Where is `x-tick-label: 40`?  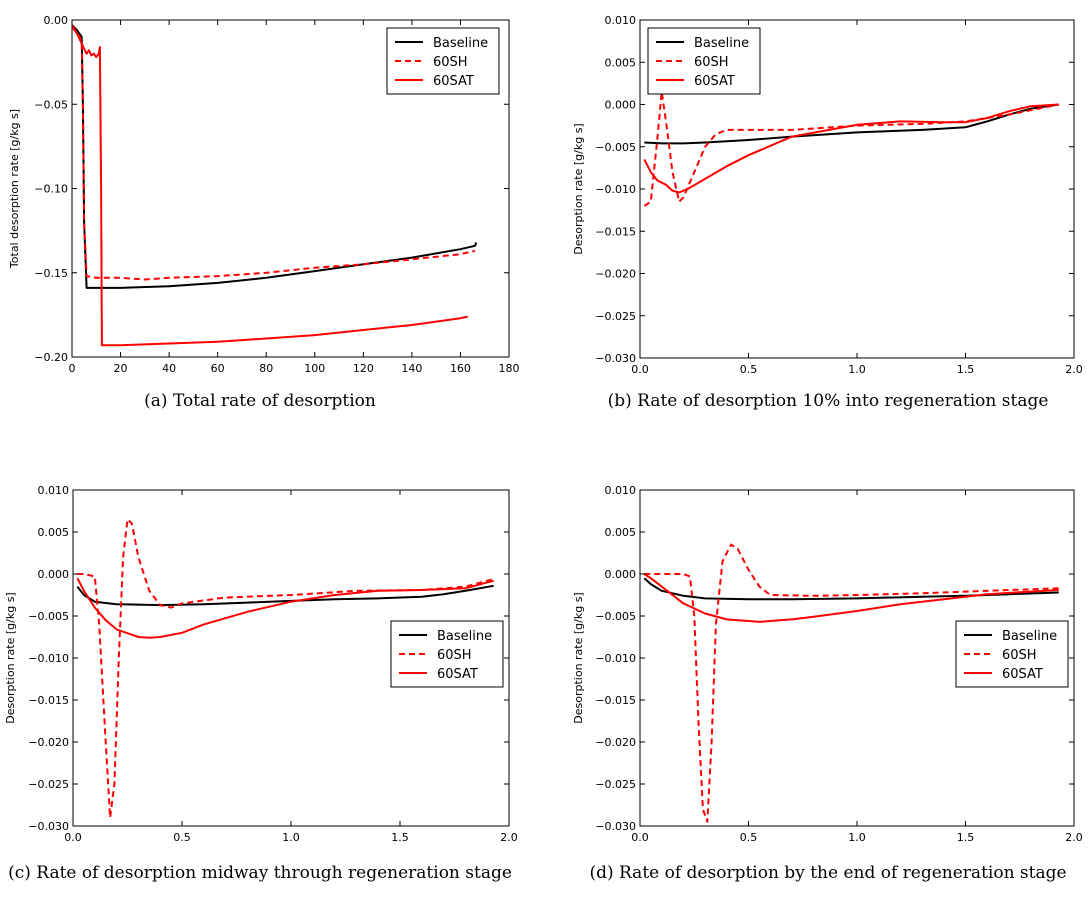
x-tick-label: 40 is located at coordinates (169, 368).